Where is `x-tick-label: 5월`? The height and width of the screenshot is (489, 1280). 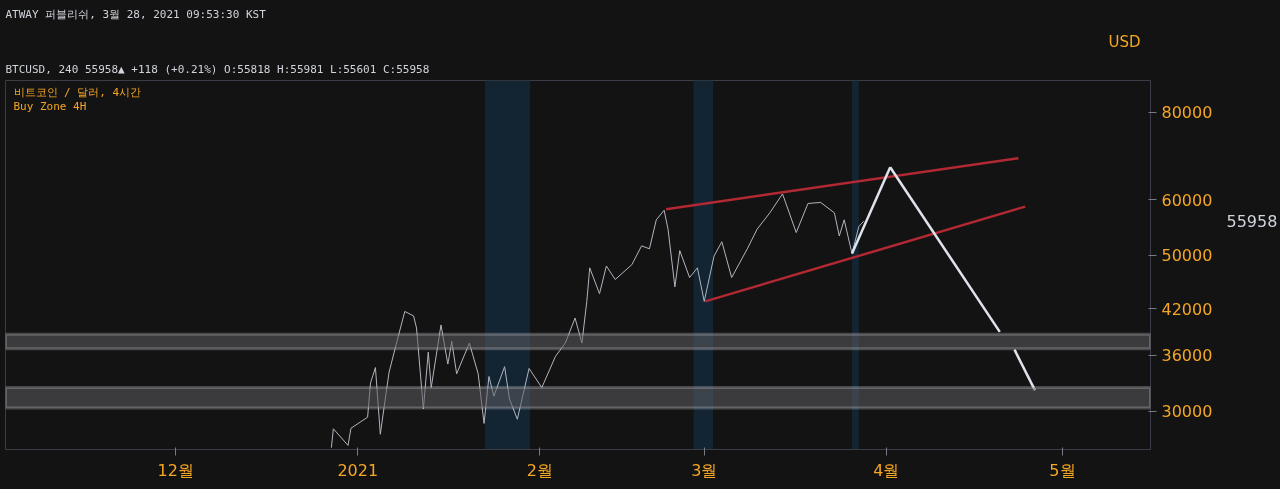 x-tick-label: 5월 is located at coordinates (1062, 470).